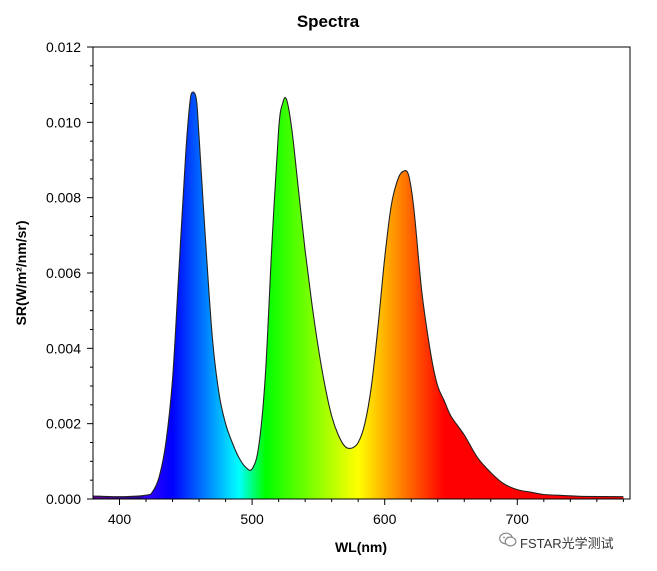  Describe the element at coordinates (120, 519) in the screenshot. I see `x-tick-label: 400` at that location.